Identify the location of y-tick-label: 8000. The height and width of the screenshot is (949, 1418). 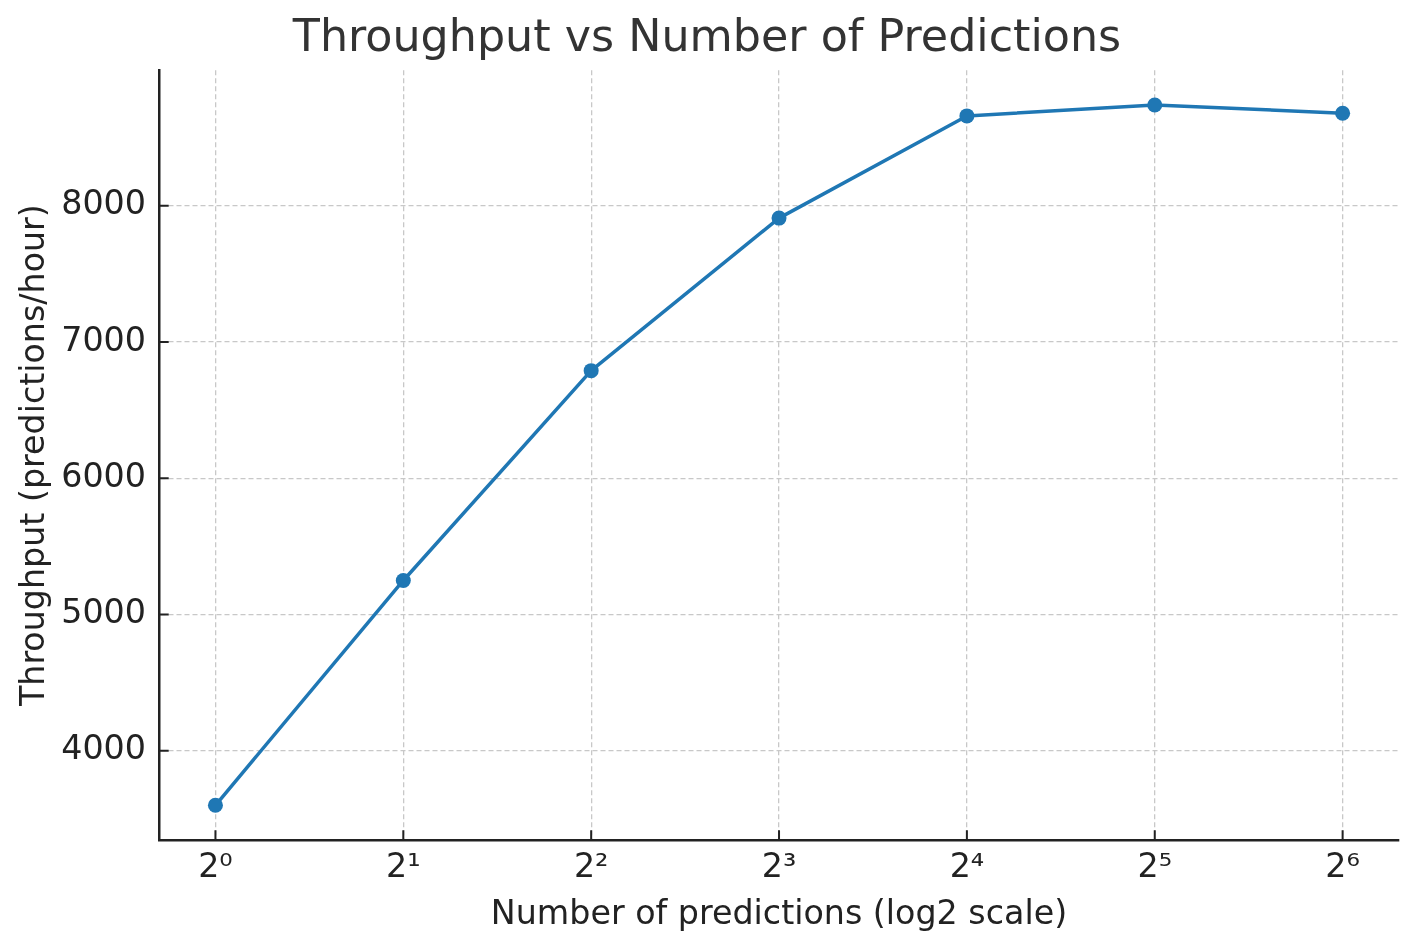
(103, 203).